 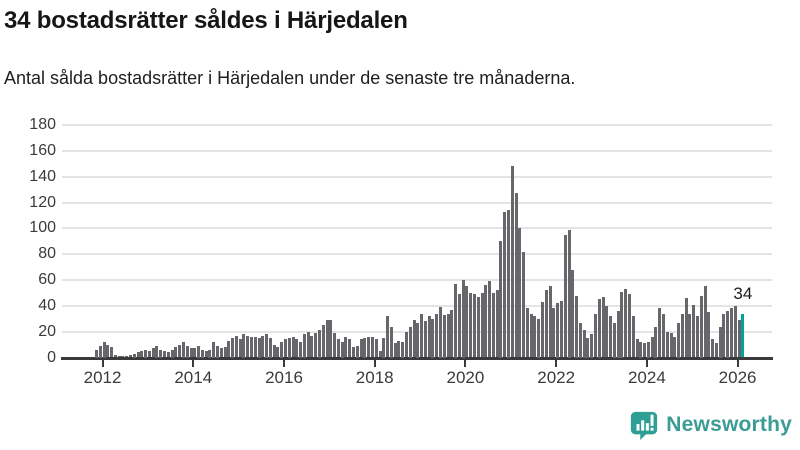 What do you see at coordinates (729, 424) in the screenshot?
I see `newsworthy-logo-text: Newsworthy` at bounding box center [729, 424].